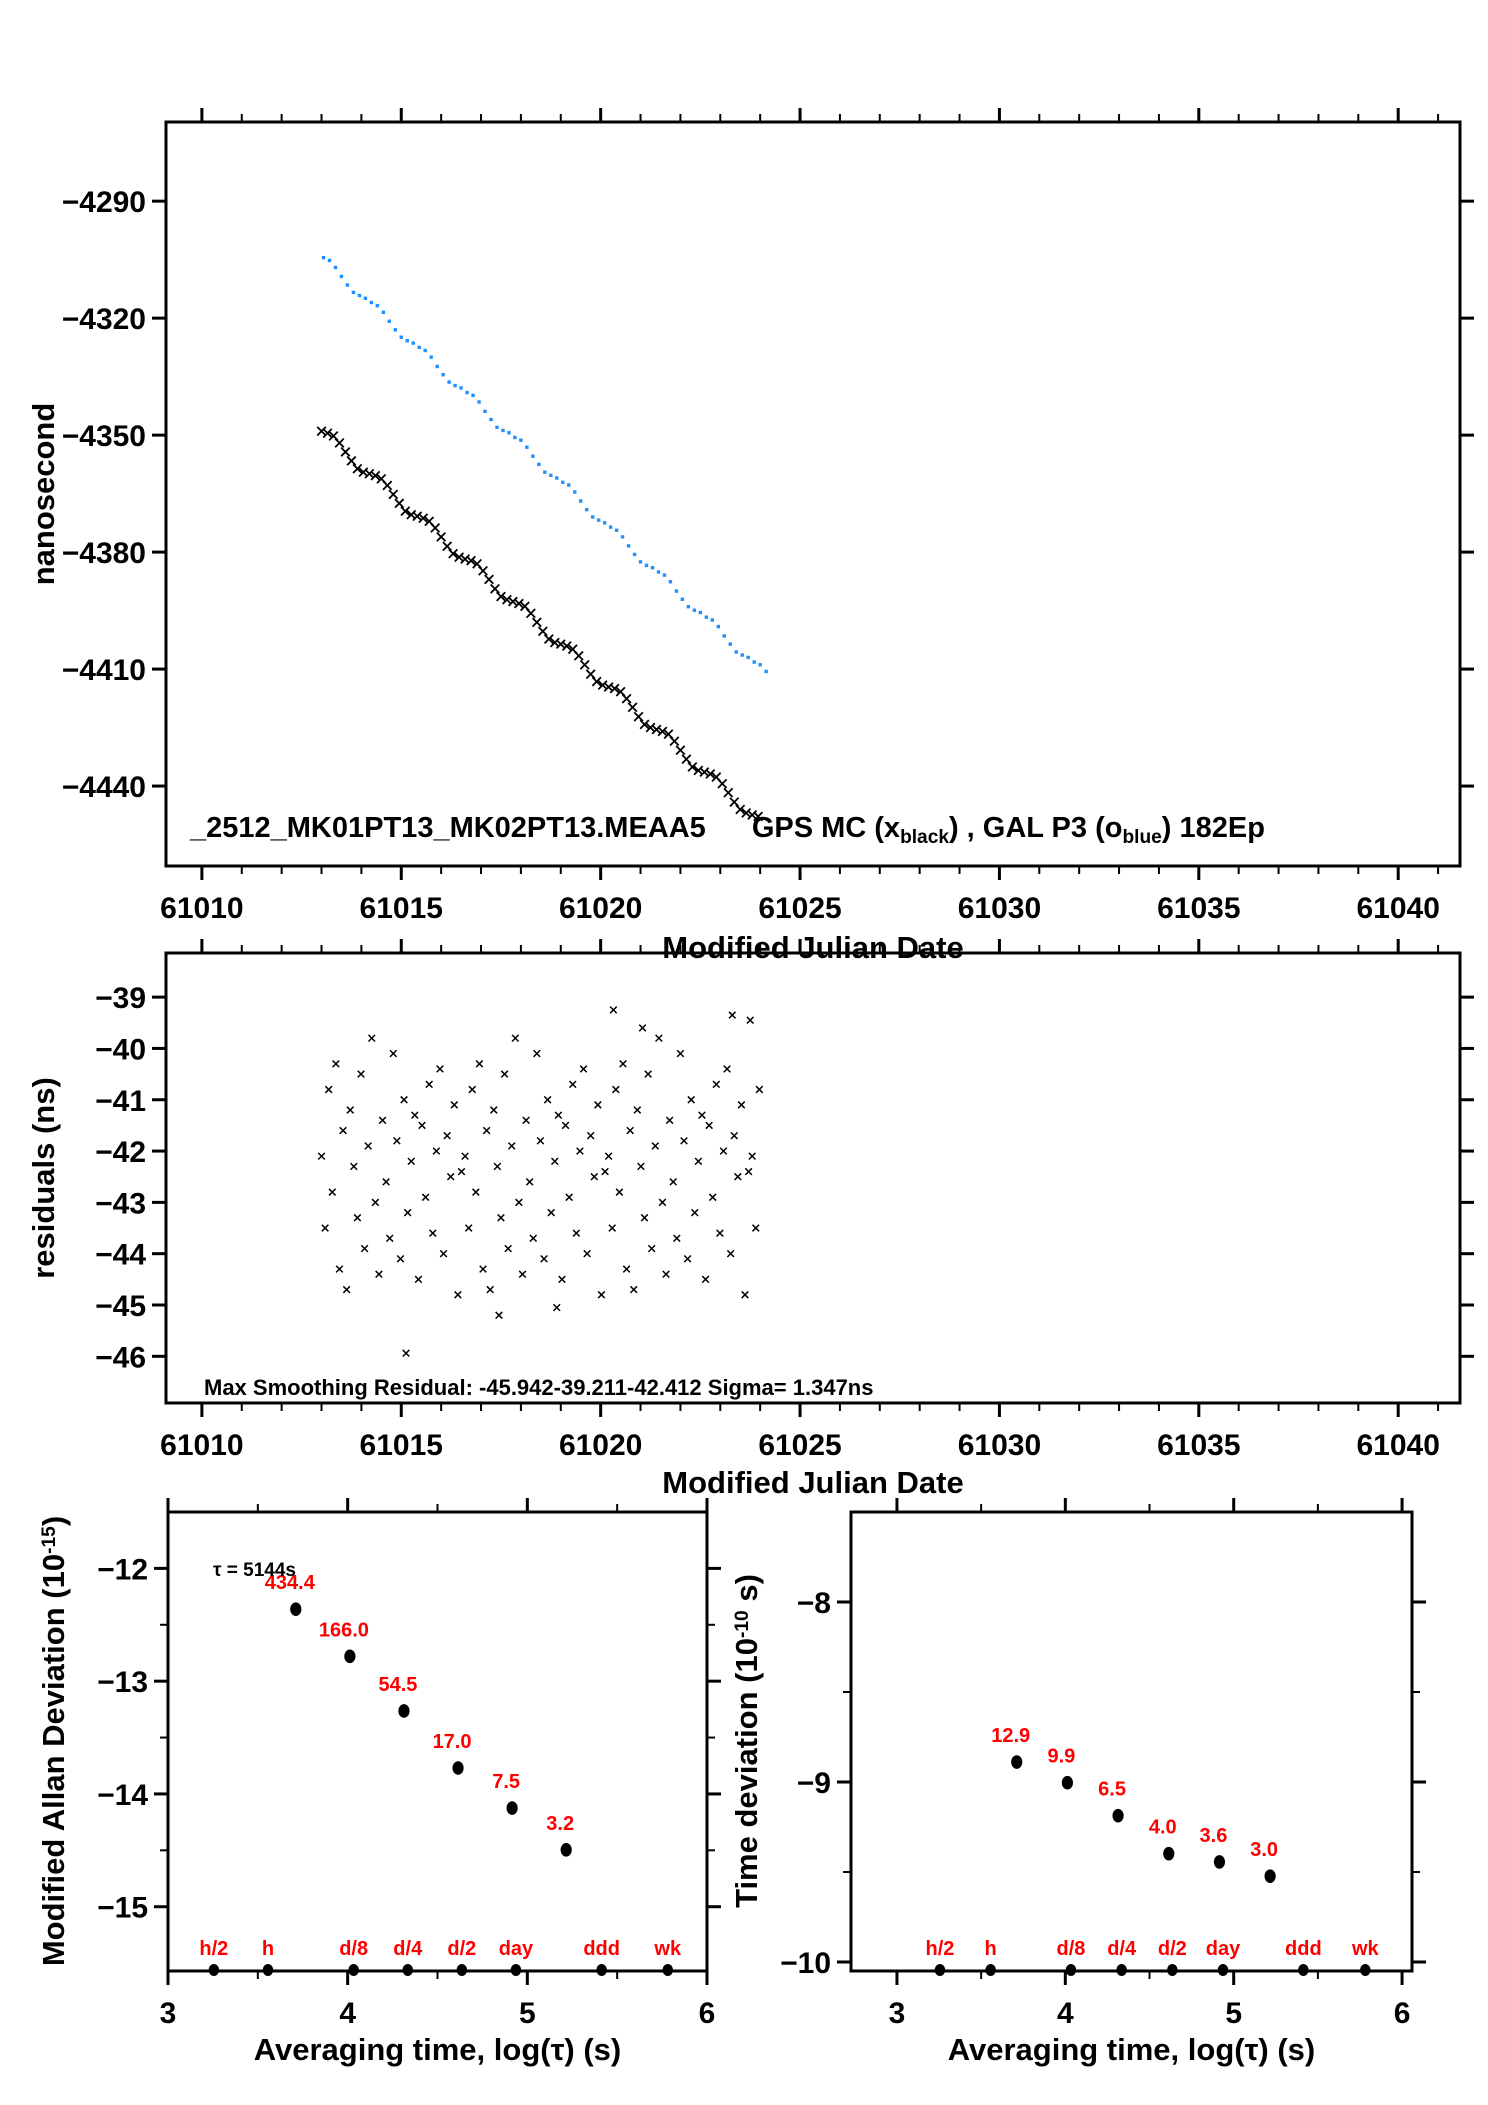 This screenshot has height=2105, width=1488. What do you see at coordinates (452, 1742) in the screenshot?
I see `deviation-value-label: 17.0` at bounding box center [452, 1742].